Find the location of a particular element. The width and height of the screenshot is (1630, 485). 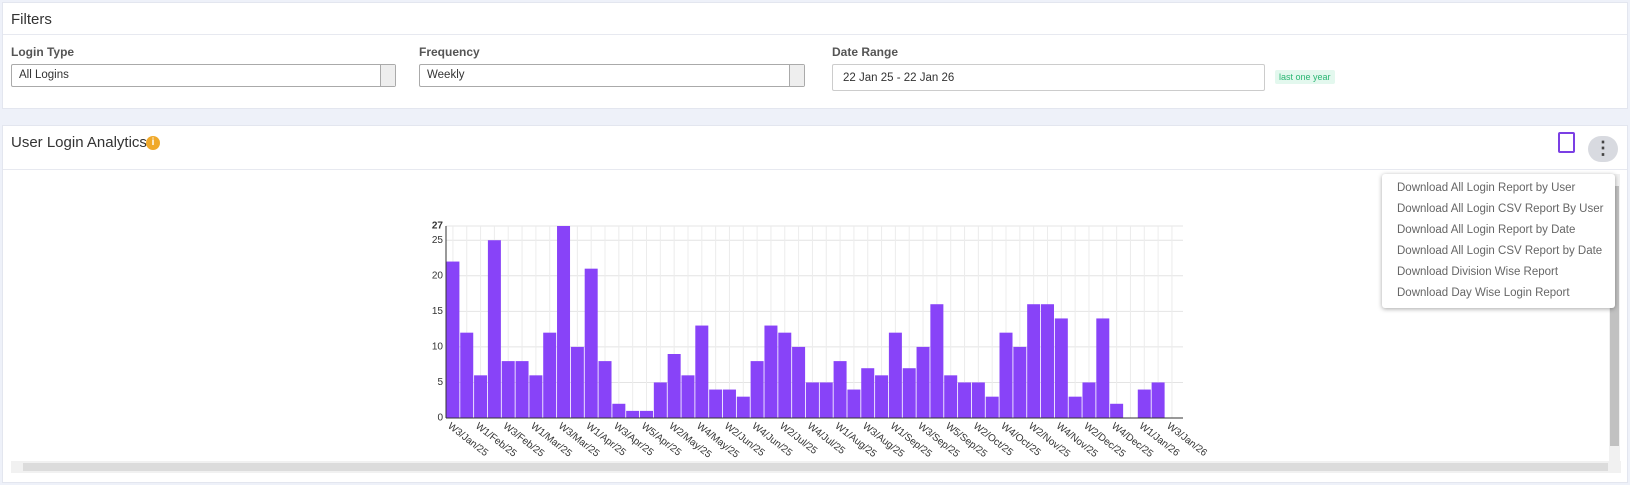

filters-title: Filters is located at coordinates (31, 19).